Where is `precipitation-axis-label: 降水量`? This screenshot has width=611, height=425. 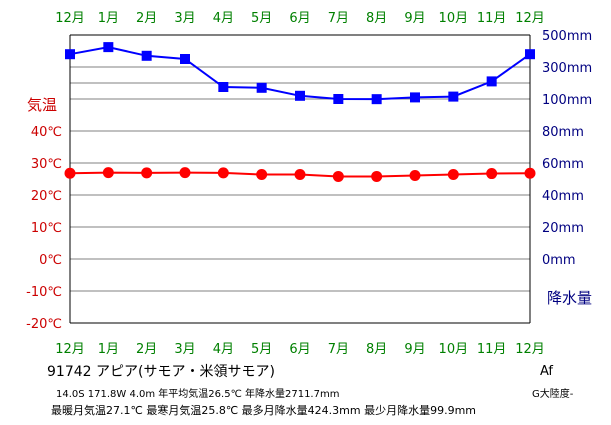
precipitation-axis-label: 降水量 is located at coordinates (569, 298).